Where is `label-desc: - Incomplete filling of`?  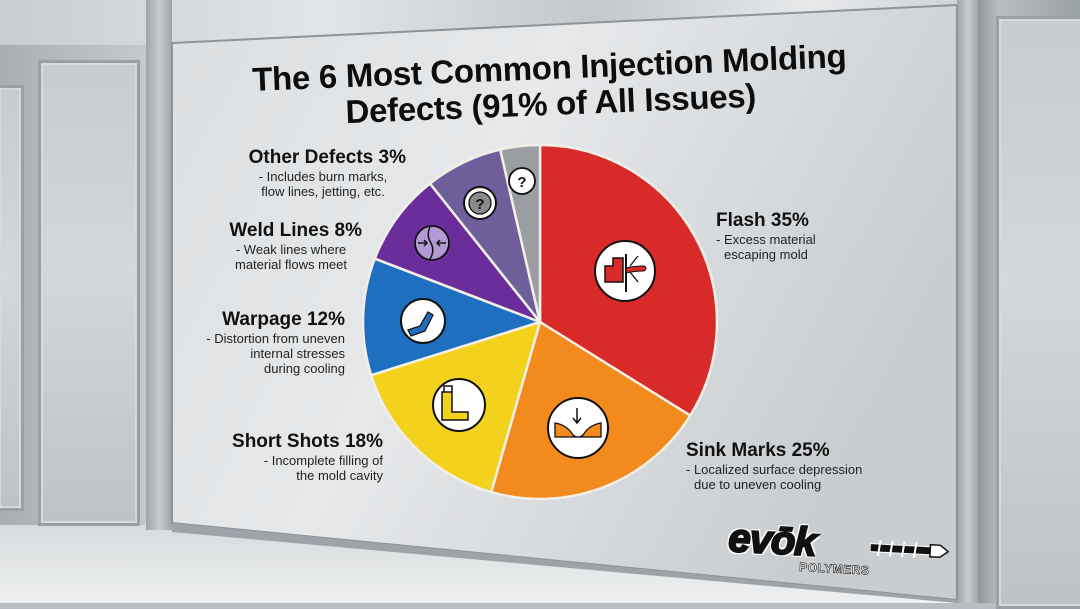
label-desc: - Incomplete filling of is located at coordinates (323, 460).